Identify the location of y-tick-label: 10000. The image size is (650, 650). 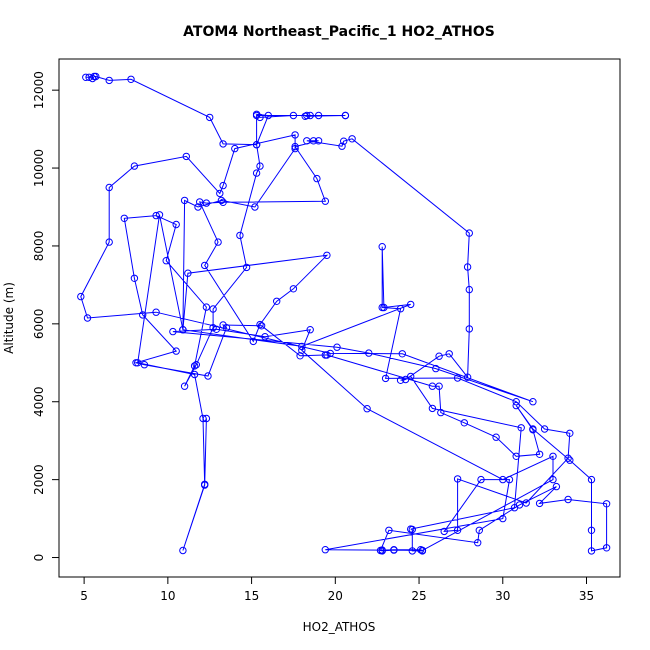
(39, 168).